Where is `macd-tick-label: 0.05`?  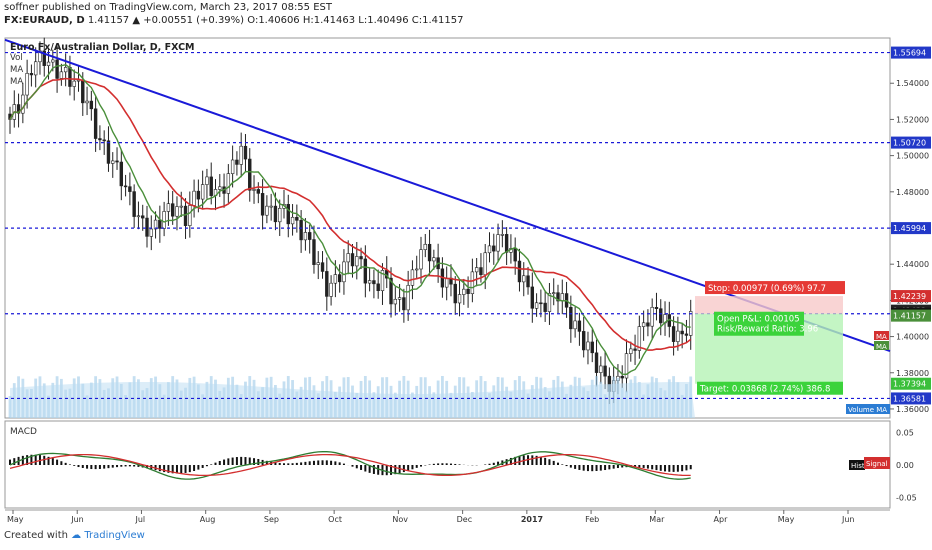 macd-tick-label: 0.05 is located at coordinates (905, 433).